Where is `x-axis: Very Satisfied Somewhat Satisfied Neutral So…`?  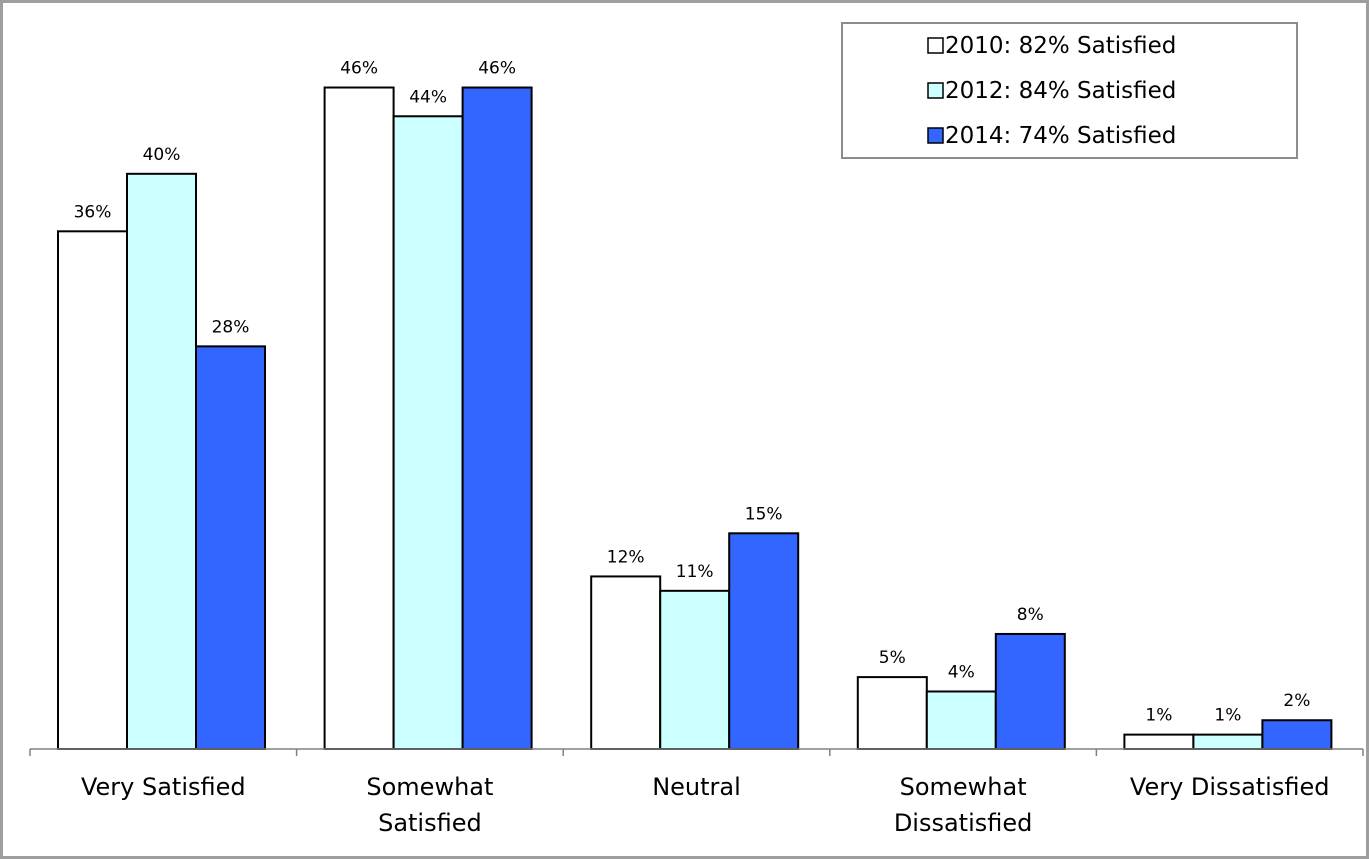 x-axis: Very Satisfied Somewhat Satisfied Neutral So… is located at coordinates (696, 792).